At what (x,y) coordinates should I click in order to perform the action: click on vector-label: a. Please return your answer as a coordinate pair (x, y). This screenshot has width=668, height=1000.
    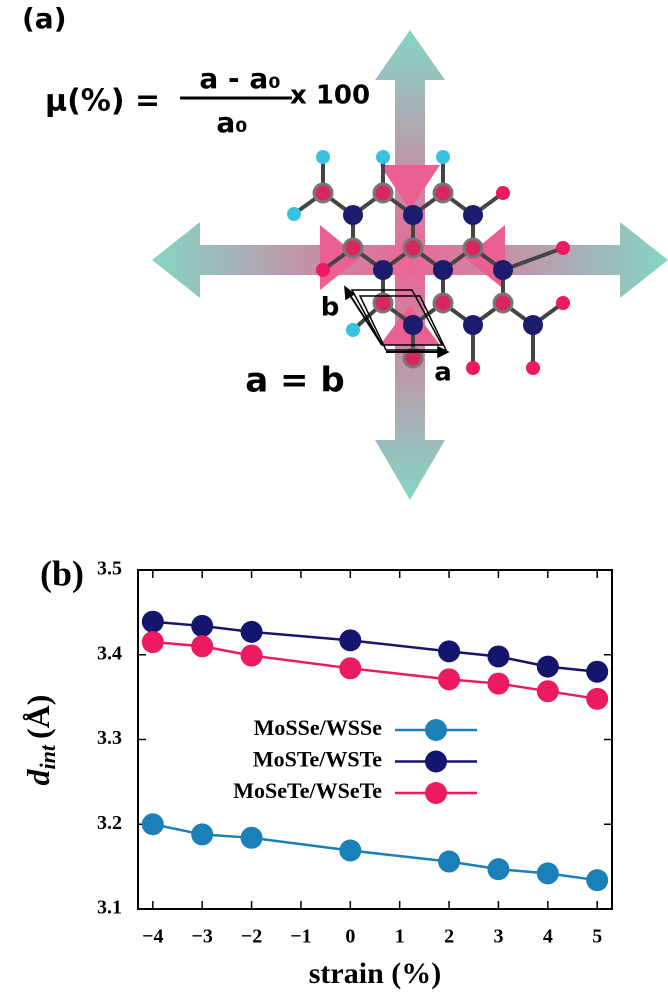
    Looking at the image, I should click on (443, 373).